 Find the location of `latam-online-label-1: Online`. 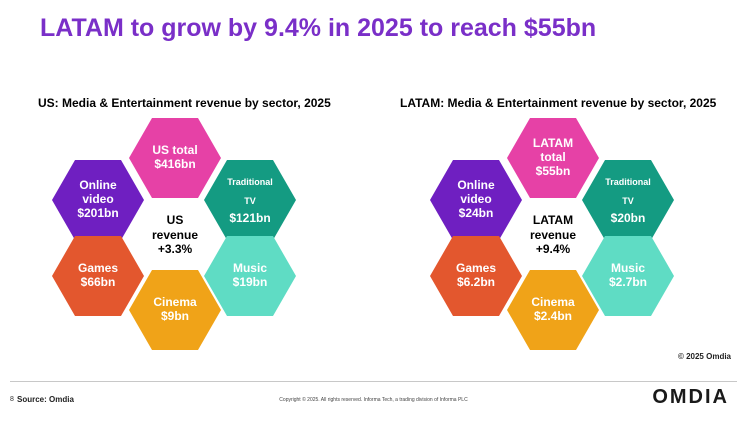

latam-online-label-1: Online is located at coordinates (476, 185).